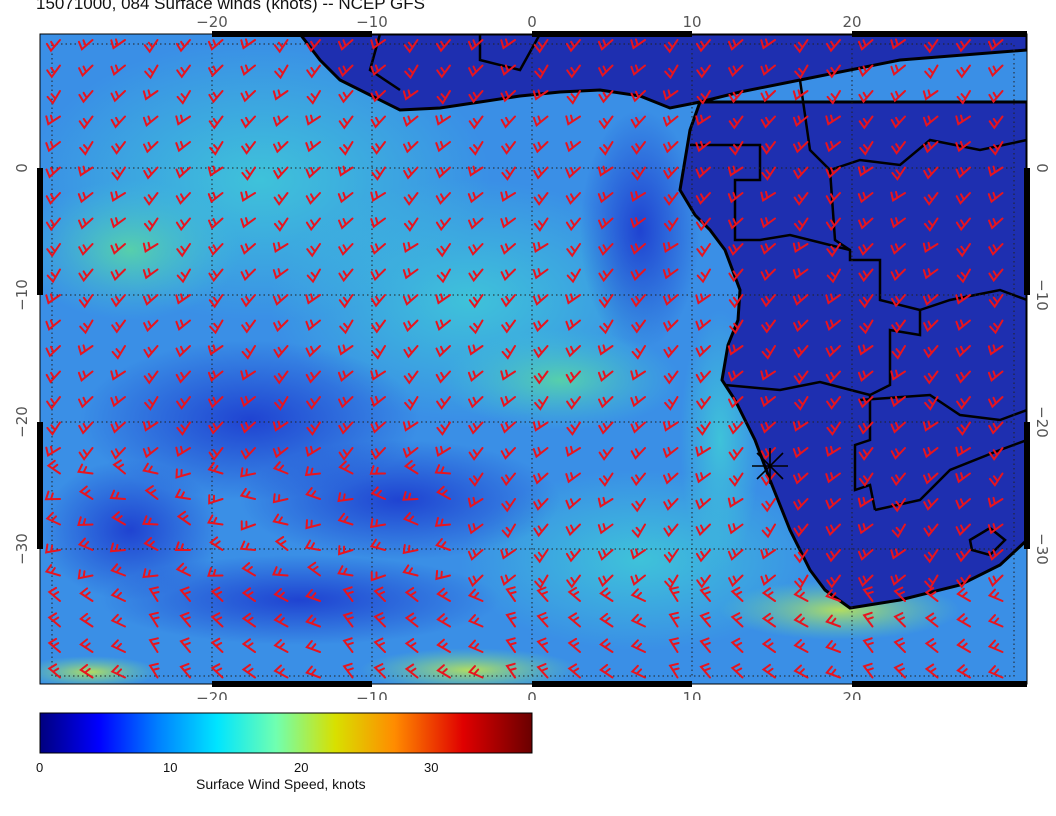  What do you see at coordinates (1042, 549) in the screenshot?
I see `lat-label-right: −30` at bounding box center [1042, 549].